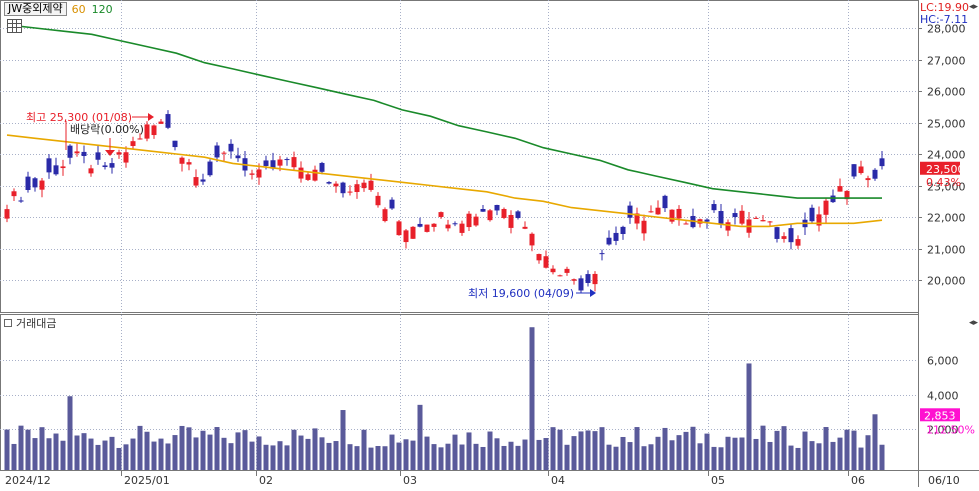 Image resolution: width=979 pixels, height=491 pixels. I want to click on volume-badge, so click(940, 415).